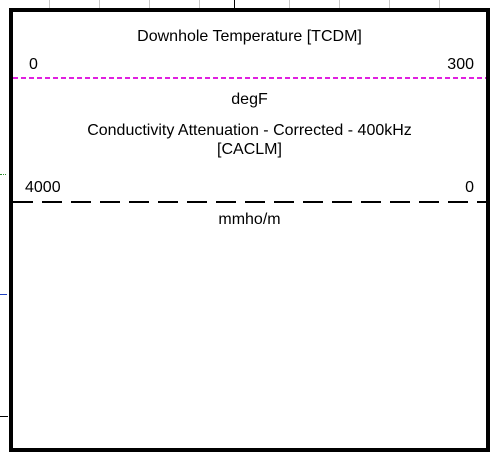  I want to click on grid-top-lines, so click(250, 4).